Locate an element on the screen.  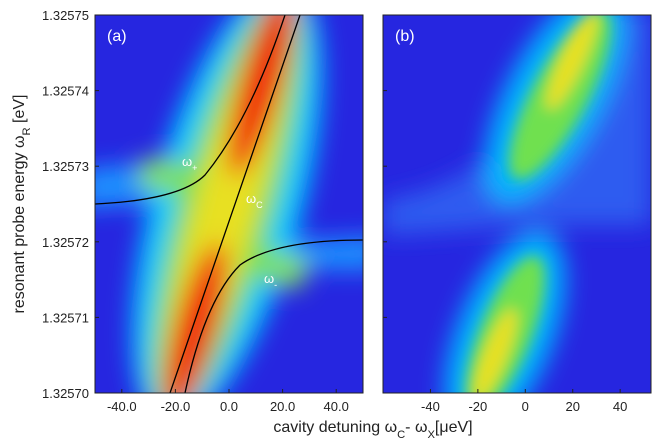
panel-label: (b) is located at coordinates (405, 36).